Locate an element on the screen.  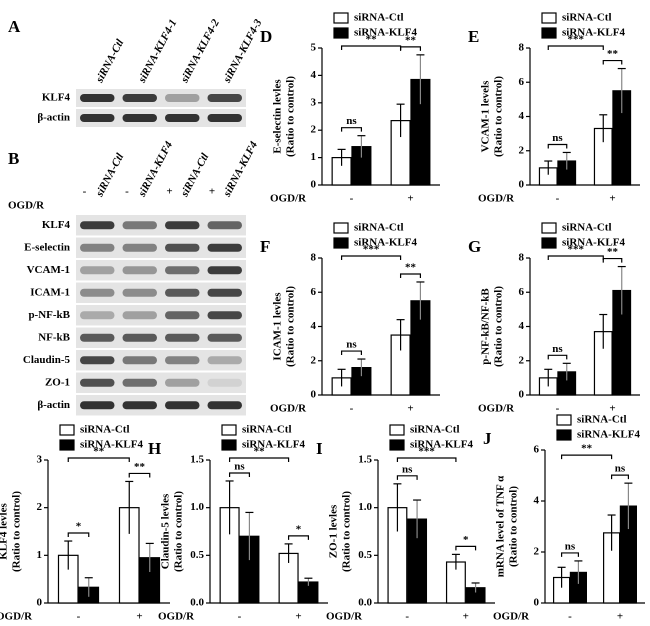
row-label: ZO-1 is located at coordinates (57, 382).